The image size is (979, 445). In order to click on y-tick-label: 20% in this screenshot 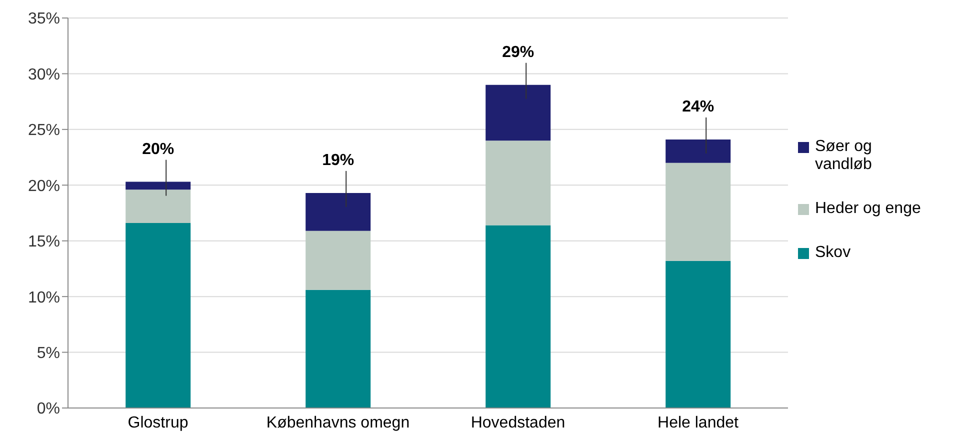, I will do `click(44, 186)`.